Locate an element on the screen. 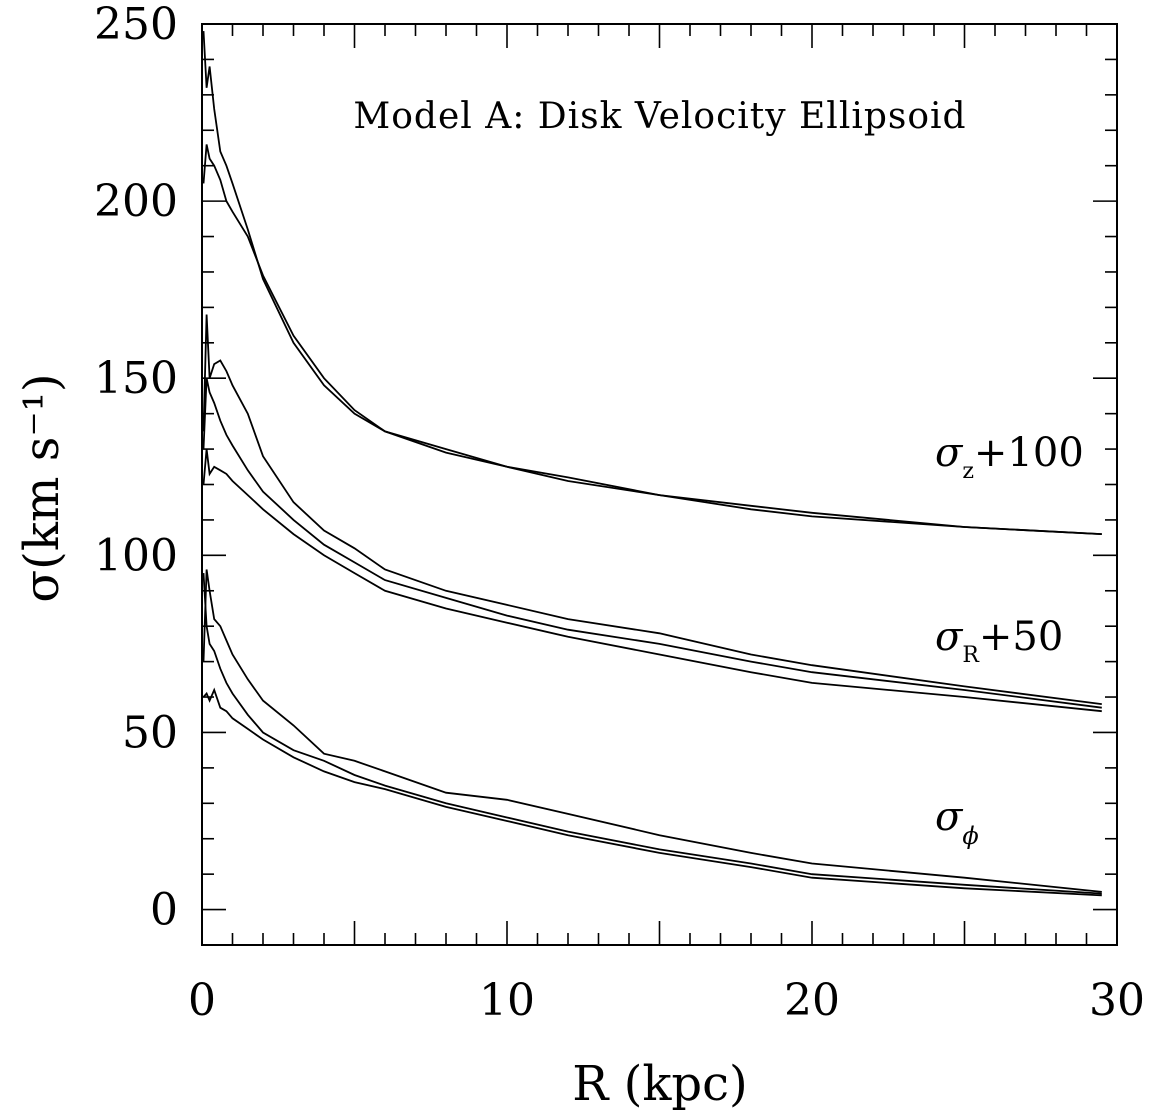  annotation-sigma-r-suffix: +50 is located at coordinates (1021, 637).